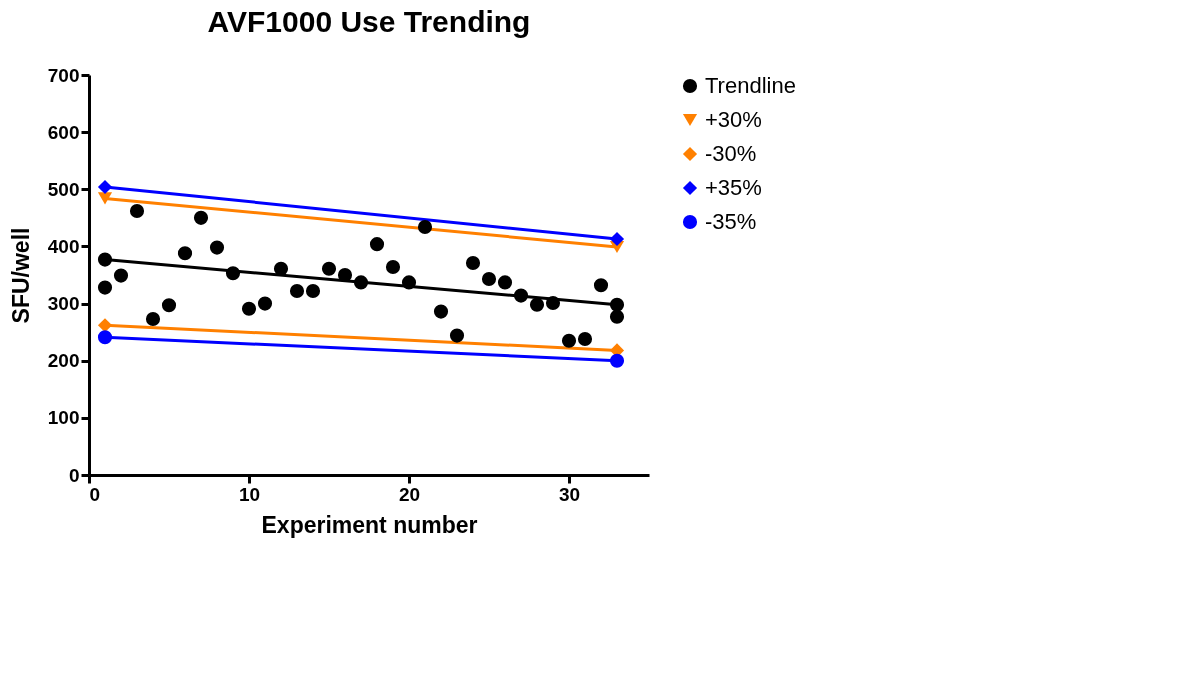 The image size is (1180, 682). Describe the element at coordinates (63, 189) in the screenshot. I see `y-tick-label: 500` at that location.